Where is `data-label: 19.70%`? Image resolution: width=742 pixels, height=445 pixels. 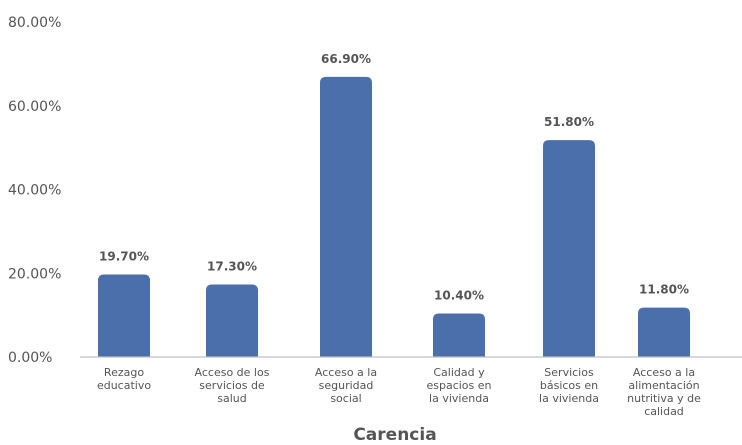 data-label: 19.70% is located at coordinates (124, 257).